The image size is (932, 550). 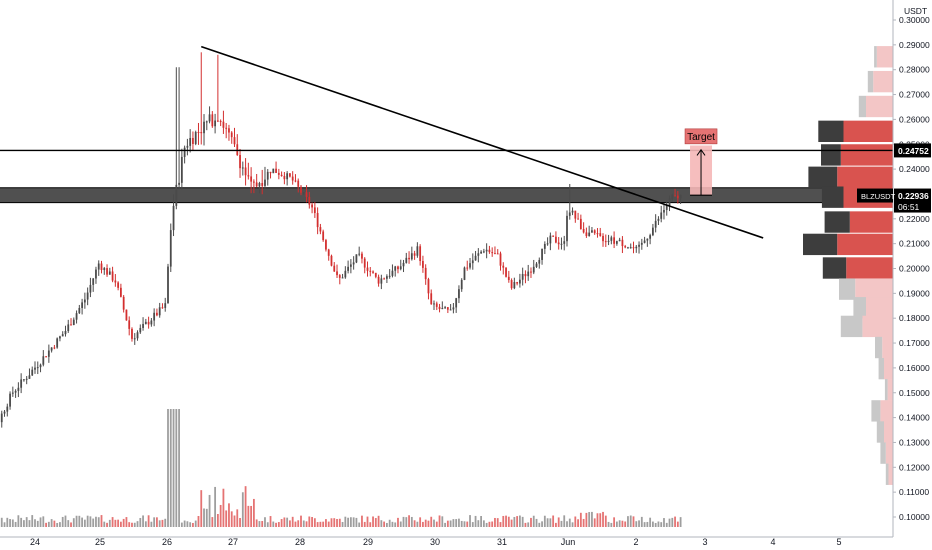 What do you see at coordinates (167, 542) in the screenshot?
I see `x-tick-label: 26` at bounding box center [167, 542].